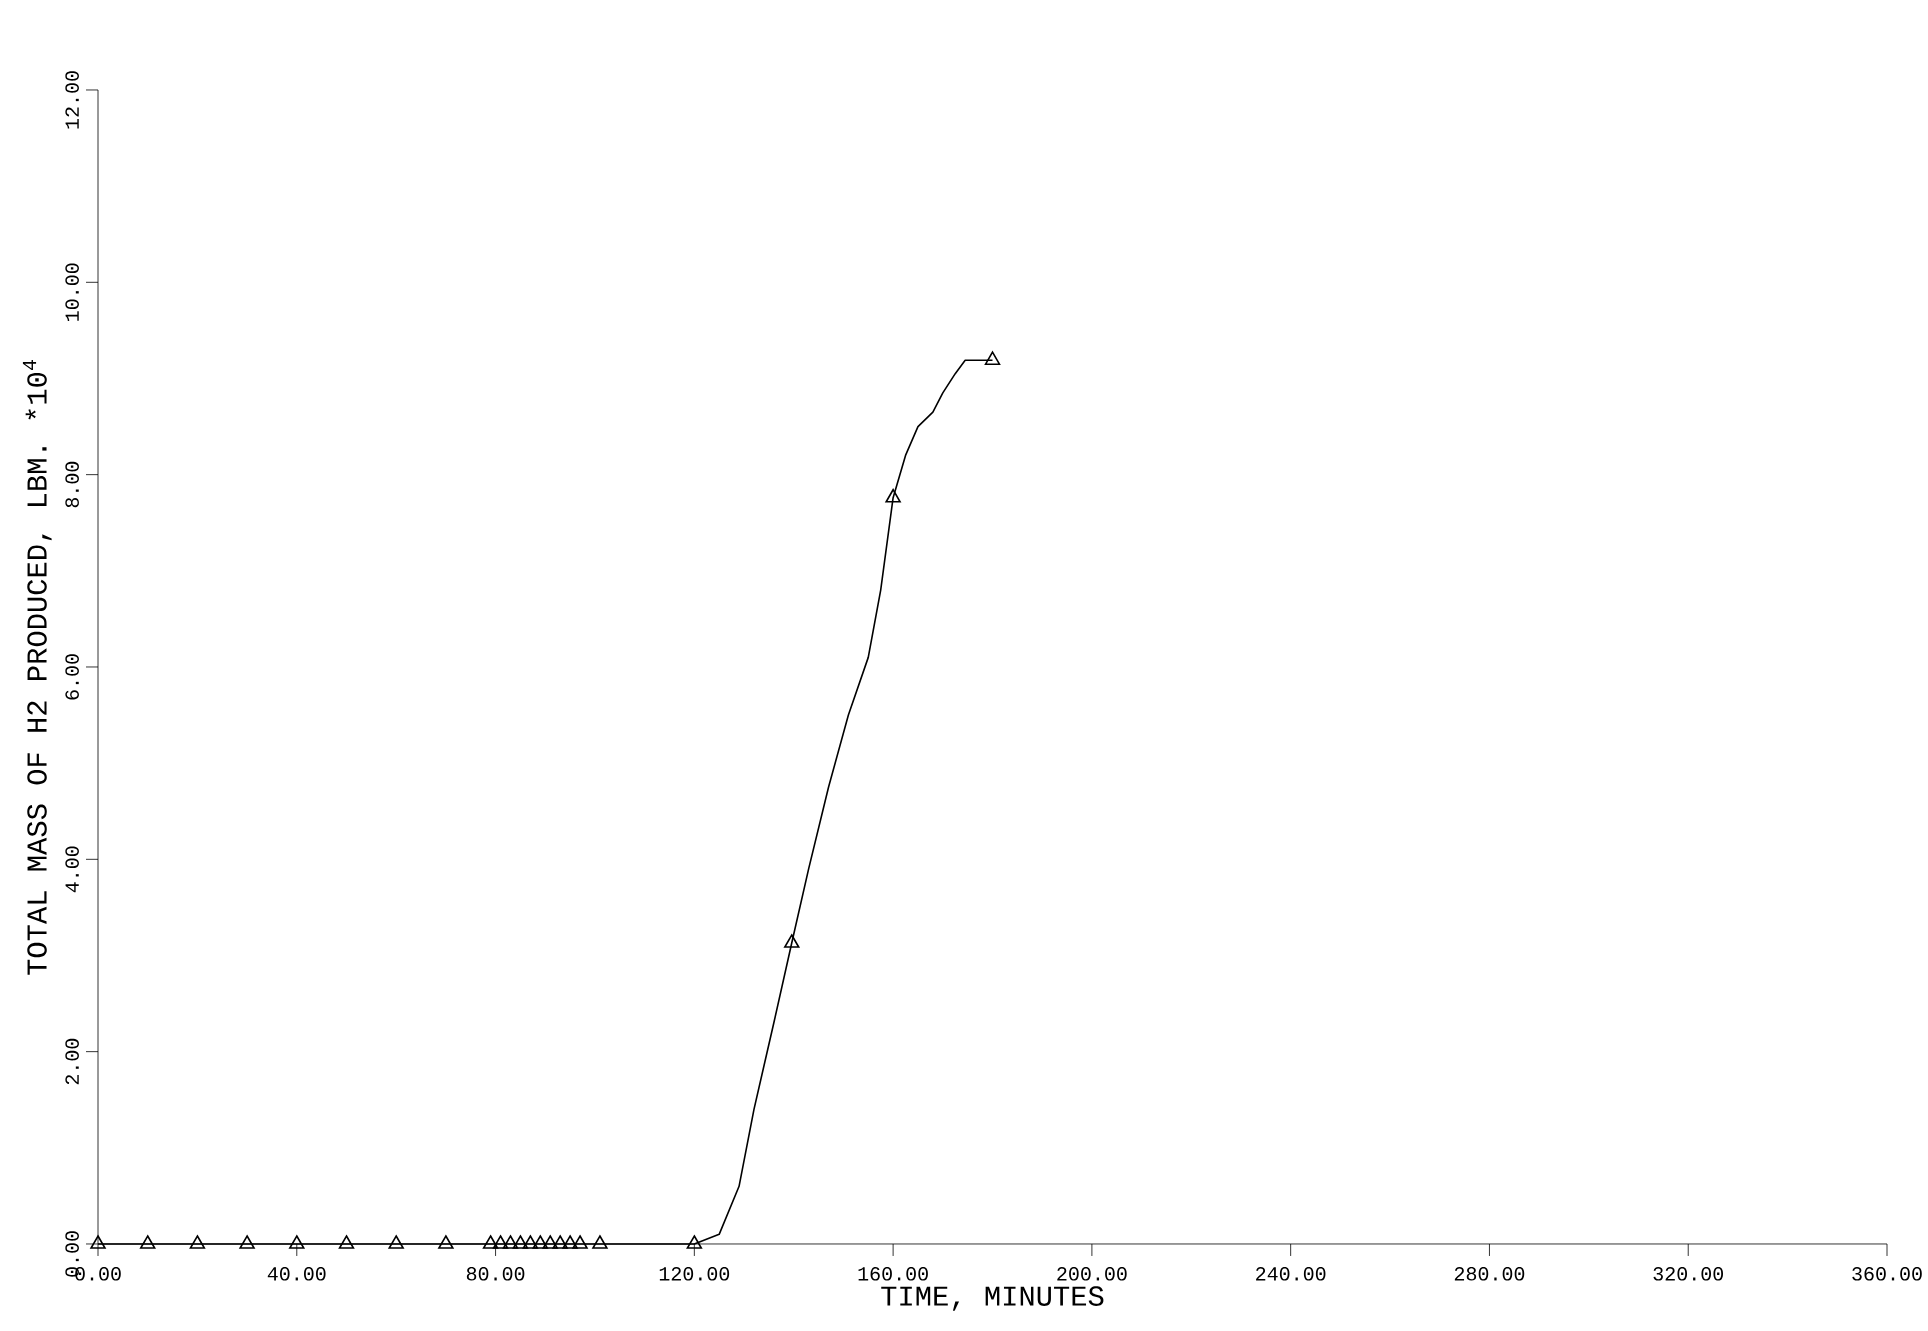 Image resolution: width=1928 pixels, height=1331 pixels. I want to click on y-tick-label: 12.00, so click(72, 100).